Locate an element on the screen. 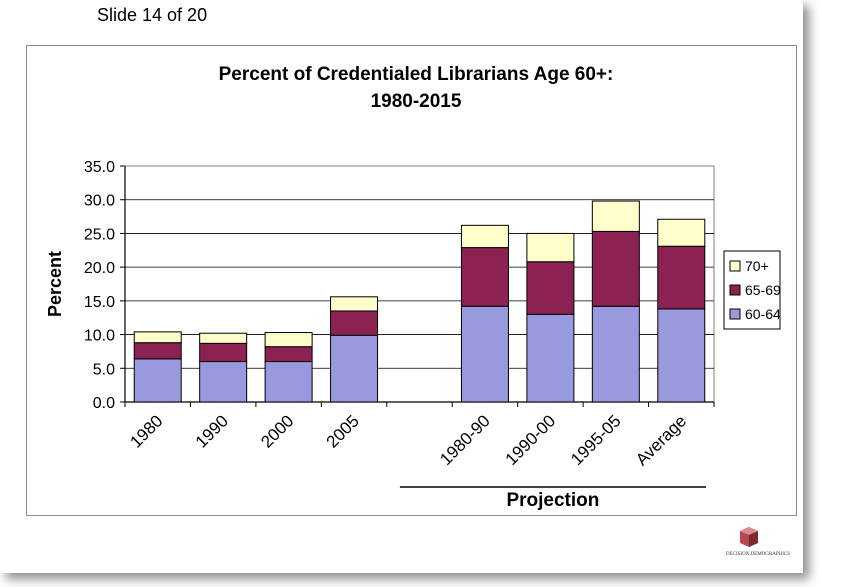 This screenshot has width=850, height=587. bar-segment-60-64-2000 is located at coordinates (288, 382).